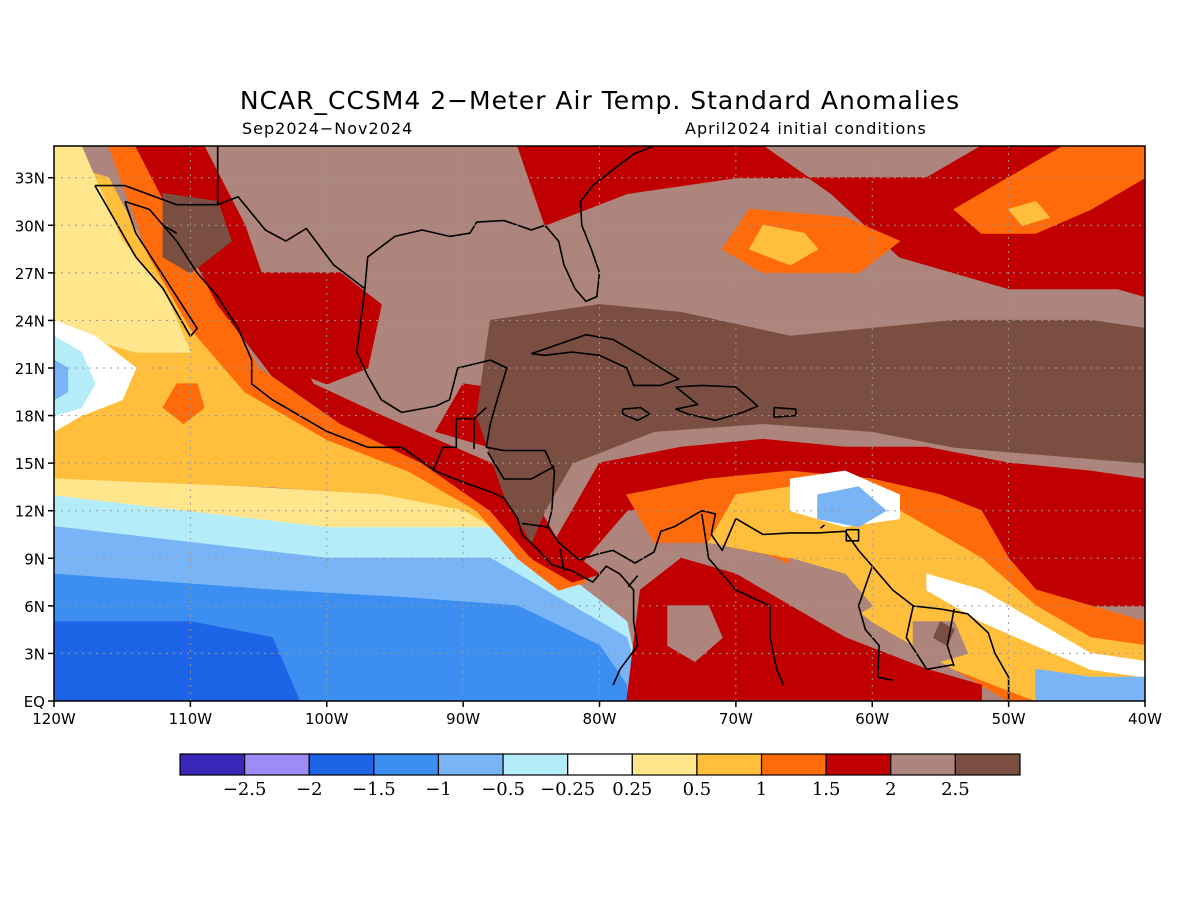 The width and height of the screenshot is (1200, 900). What do you see at coordinates (1145, 719) in the screenshot?
I see `lon-tick-label: 40W` at bounding box center [1145, 719].